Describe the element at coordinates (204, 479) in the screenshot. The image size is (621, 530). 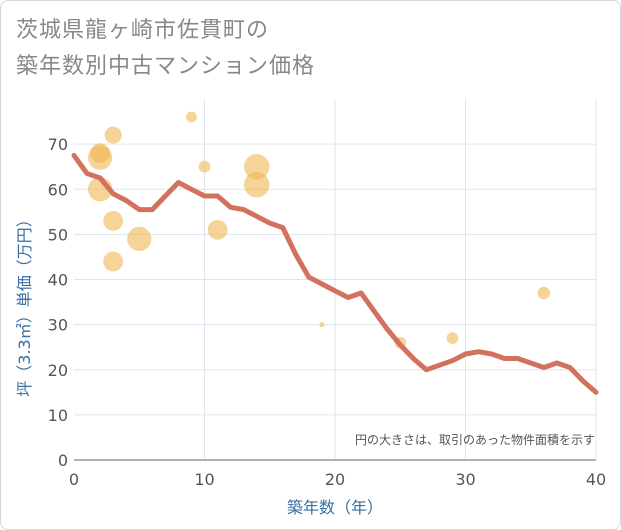
I see `x-tick-label: 10` at that location.